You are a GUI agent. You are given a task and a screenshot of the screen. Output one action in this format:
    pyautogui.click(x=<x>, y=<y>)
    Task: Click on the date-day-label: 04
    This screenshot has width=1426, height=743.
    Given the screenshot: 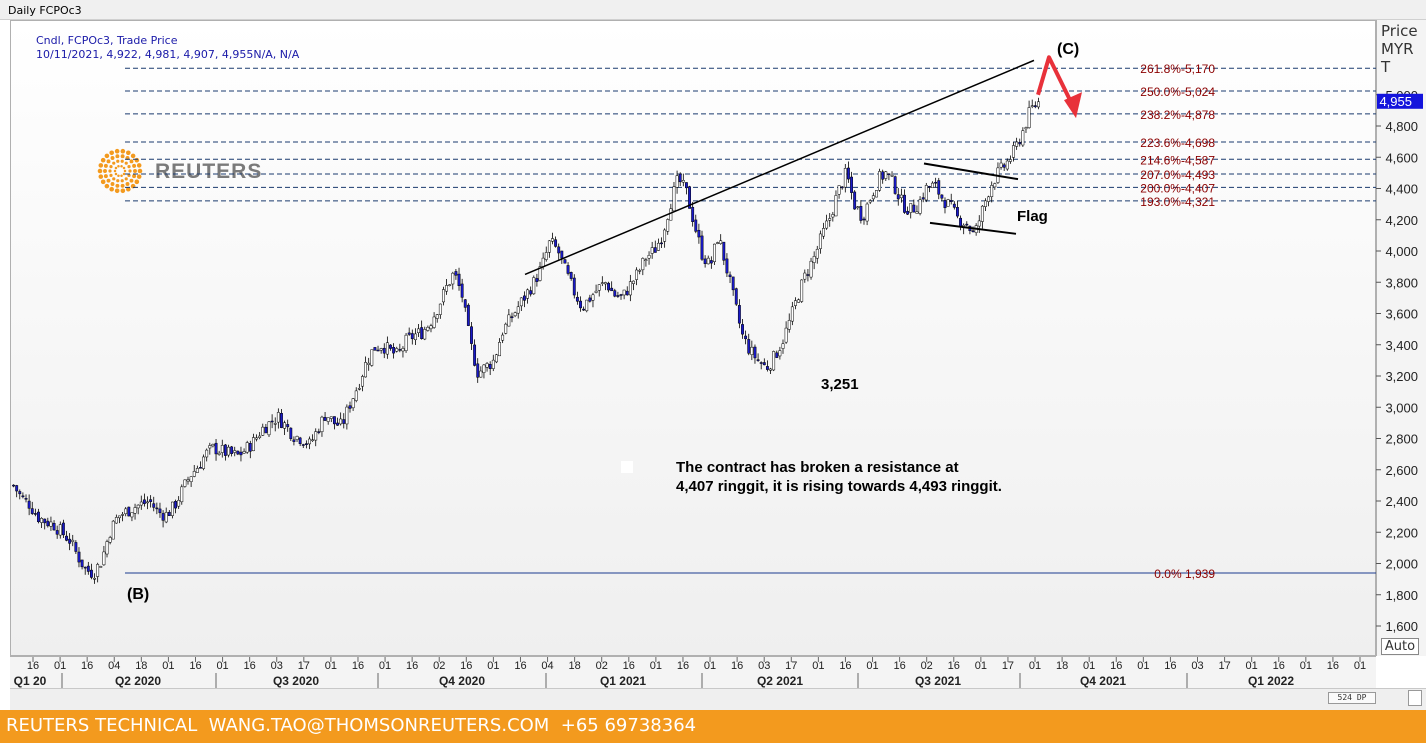 What is the action you would take?
    pyautogui.click(x=114, y=666)
    